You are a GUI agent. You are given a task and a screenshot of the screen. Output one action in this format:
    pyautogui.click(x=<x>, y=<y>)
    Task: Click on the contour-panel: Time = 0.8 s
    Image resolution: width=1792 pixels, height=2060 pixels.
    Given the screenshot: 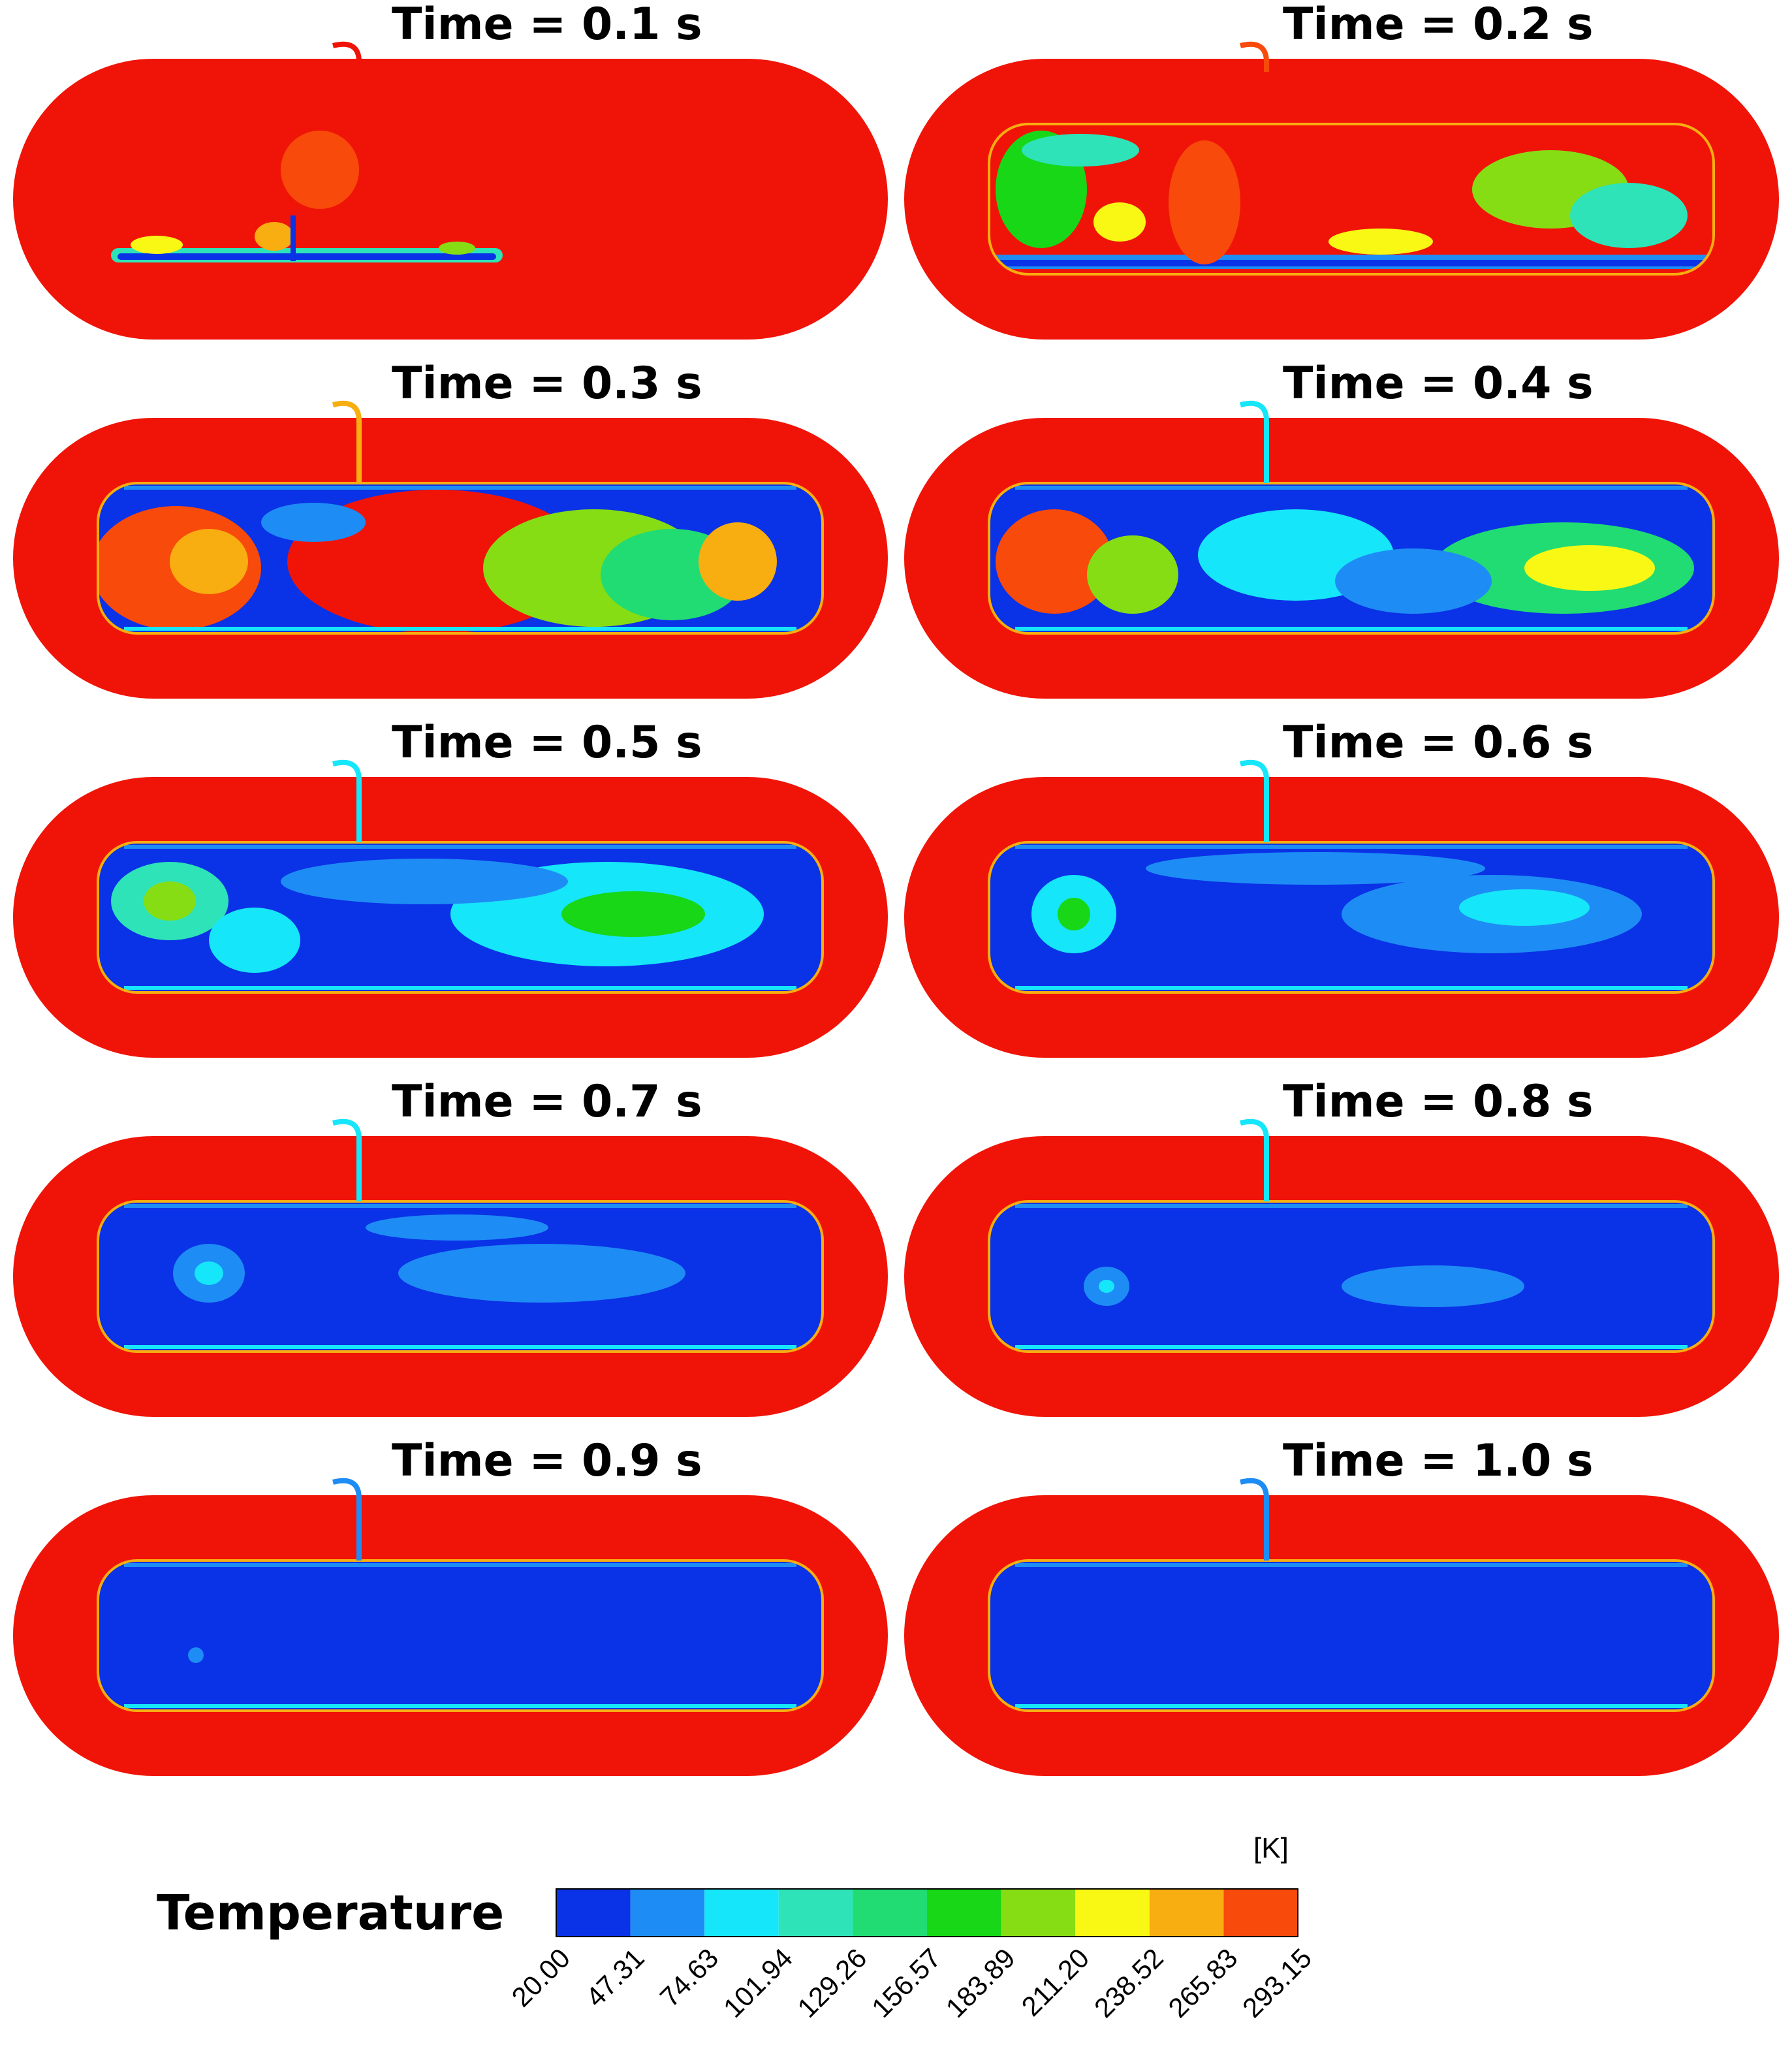 What is the action you would take?
    pyautogui.click(x=1341, y=1246)
    